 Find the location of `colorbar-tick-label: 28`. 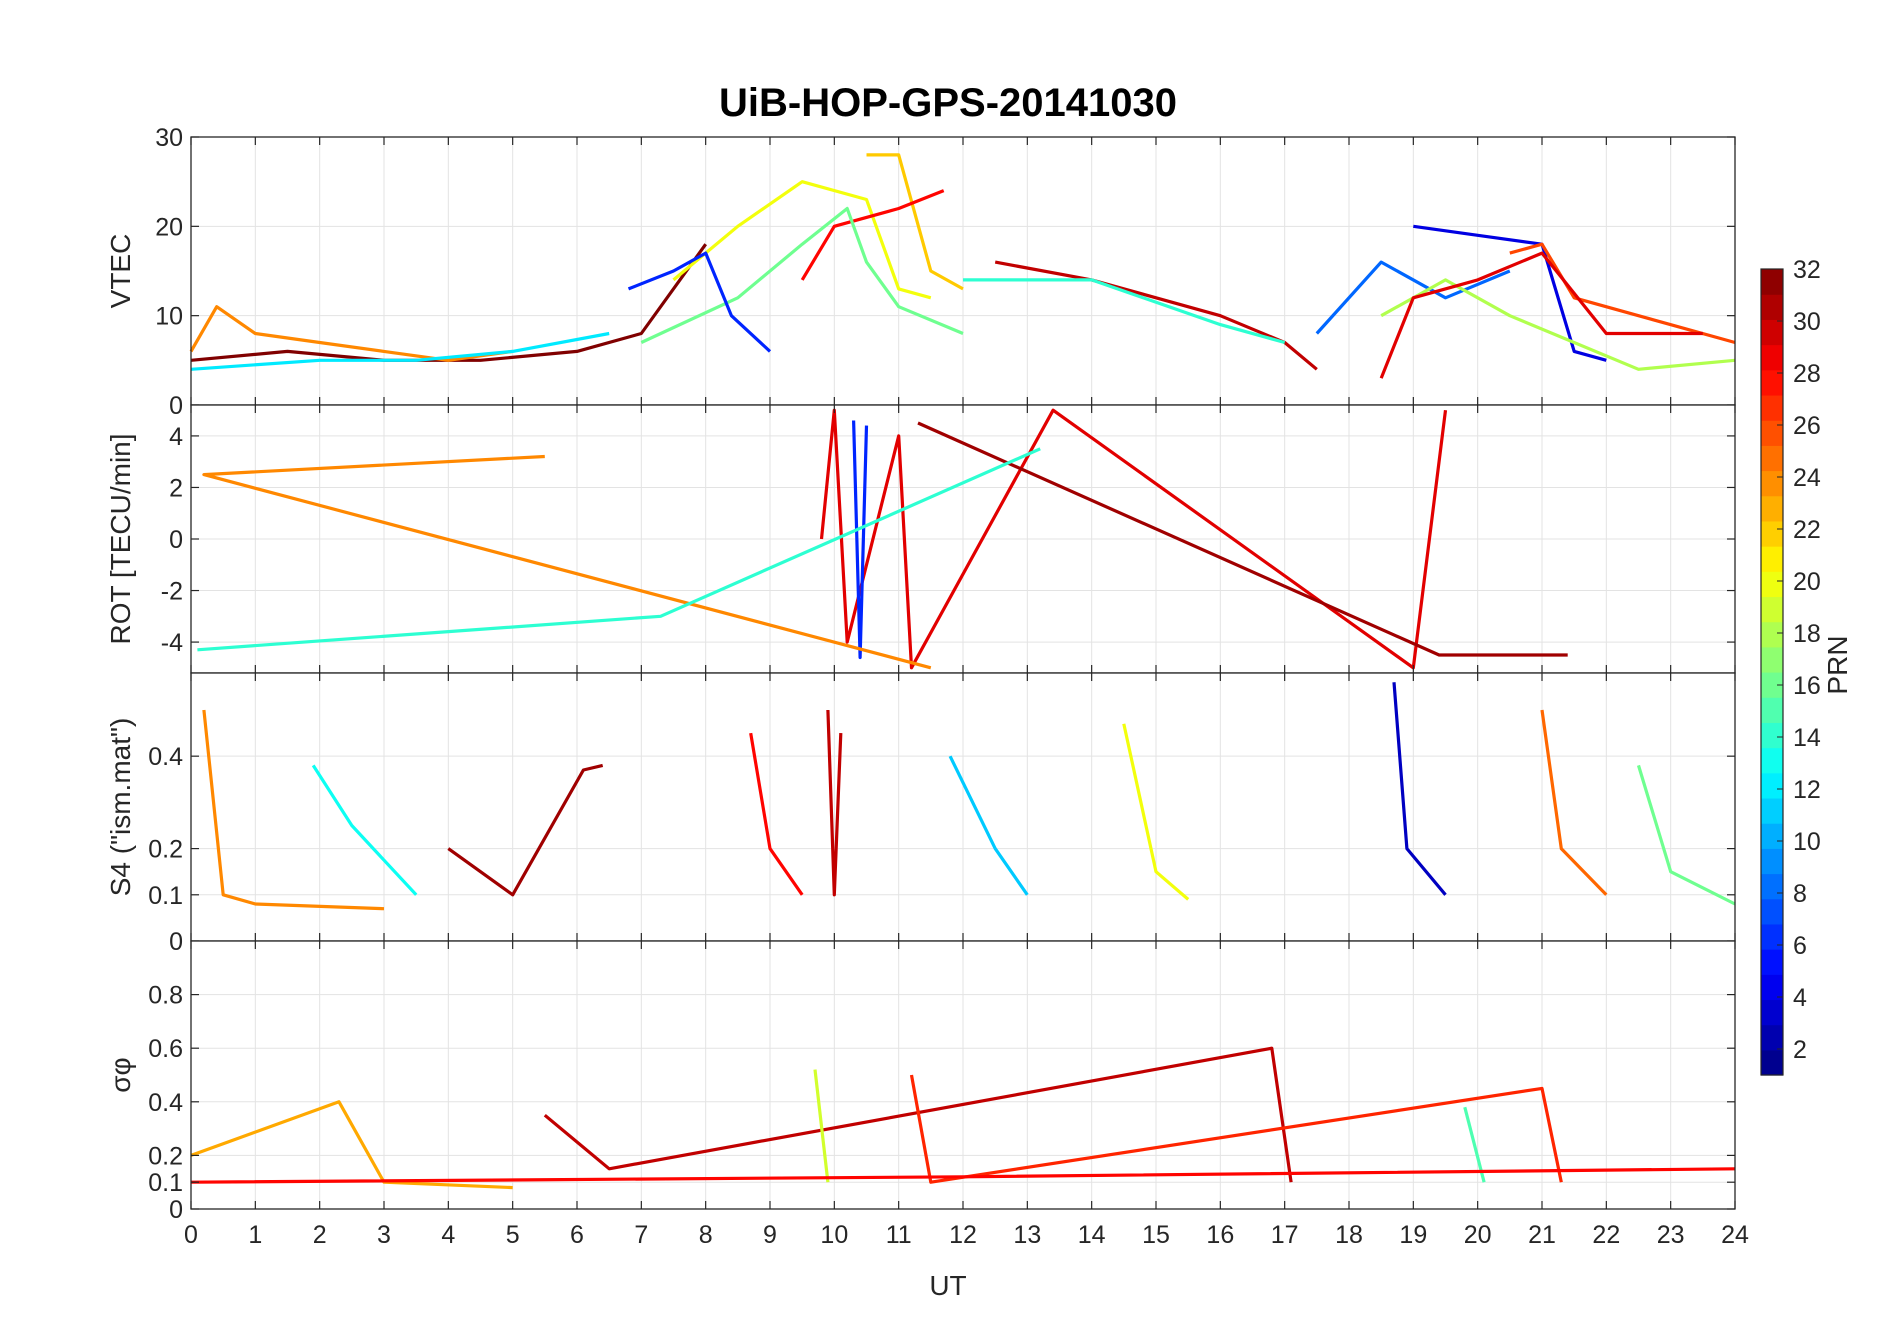

colorbar-tick-label: 28 is located at coordinates (1807, 374).